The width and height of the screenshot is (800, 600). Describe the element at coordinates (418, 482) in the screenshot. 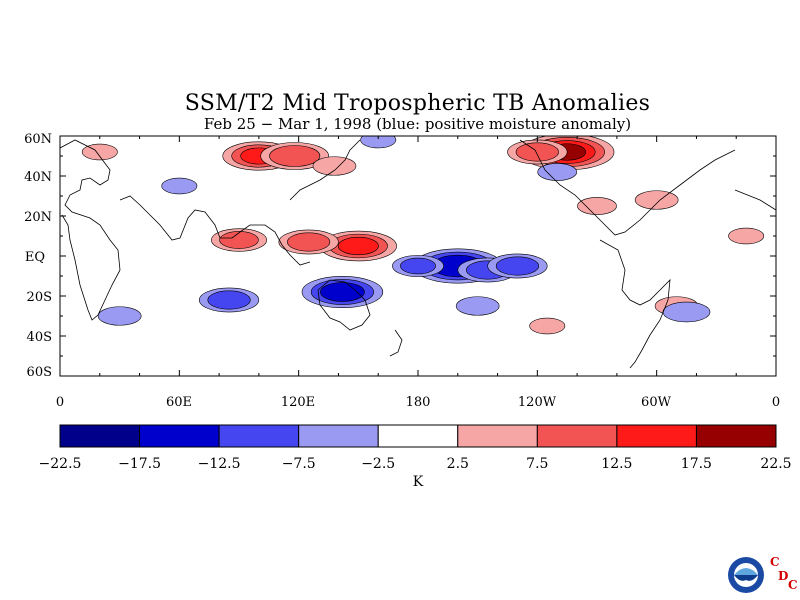

I see `colorbar-unit: K` at that location.